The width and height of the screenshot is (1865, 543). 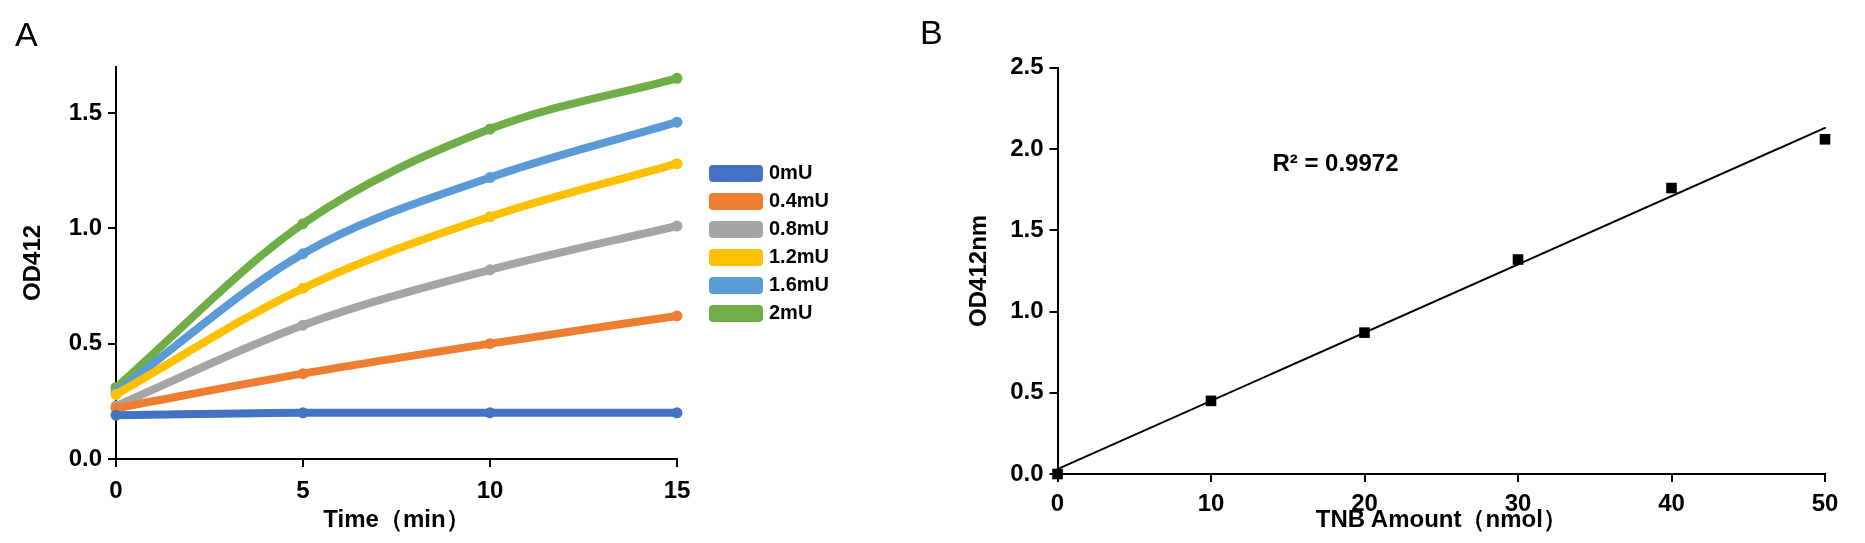 I want to click on y-tick-label: 2.0, so click(x=1027, y=147).